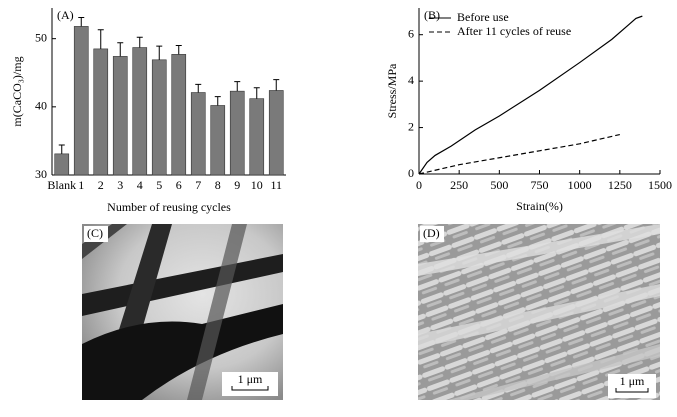 The width and height of the screenshot is (677, 417). I want to click on y-tick-label: 30, so click(41, 174).